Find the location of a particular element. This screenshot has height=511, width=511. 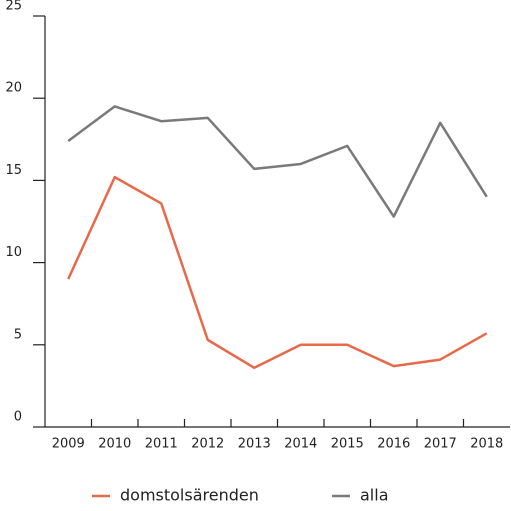

legend-label: domstolsärenden is located at coordinates (189, 495).